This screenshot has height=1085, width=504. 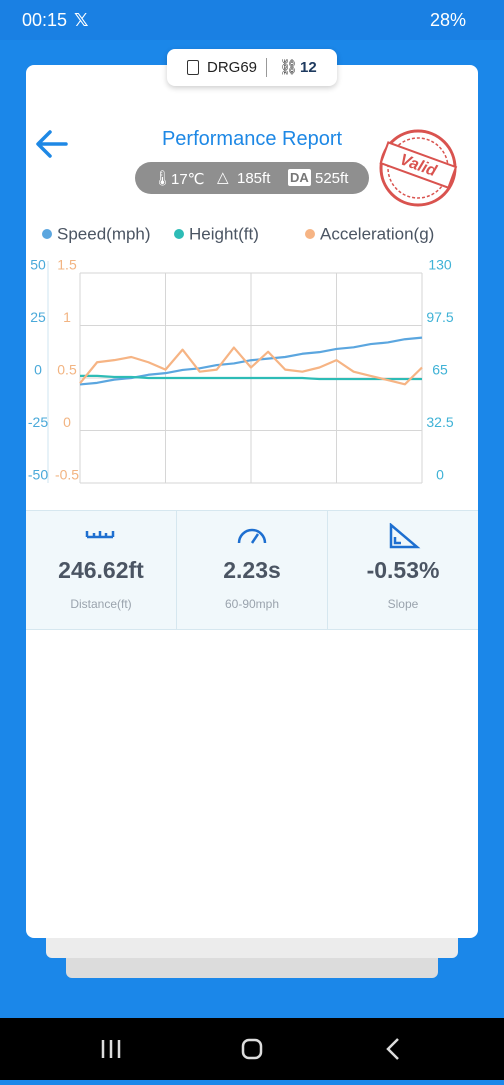 I want to click on valid-stamp: Valid, so click(x=418, y=168).